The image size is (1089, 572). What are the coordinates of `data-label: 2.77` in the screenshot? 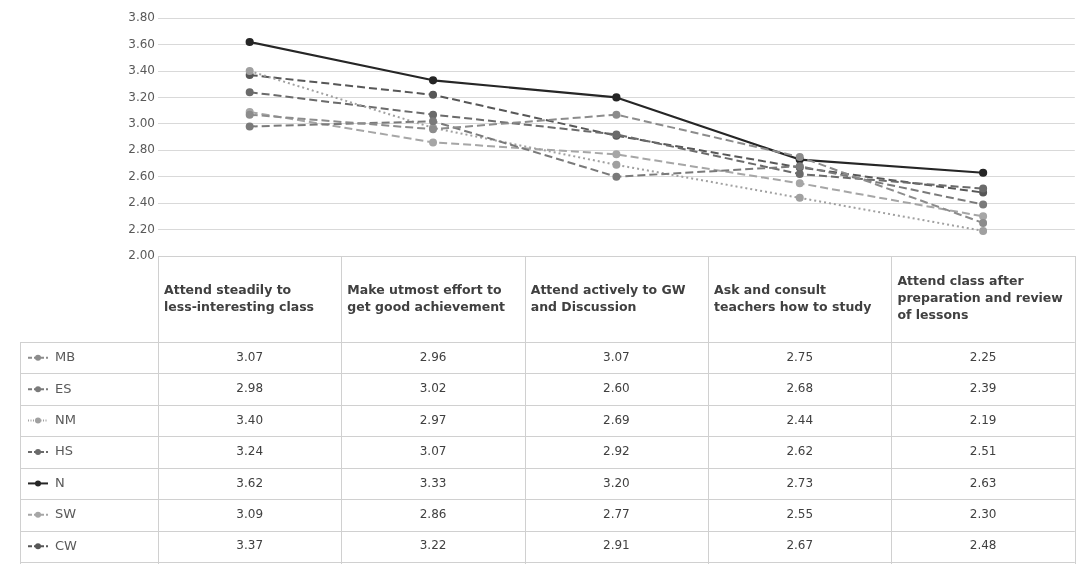 It's located at (616, 513).